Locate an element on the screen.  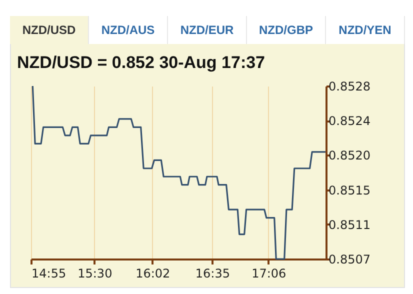
y-tick-label: 0.8515 is located at coordinates (349, 190).